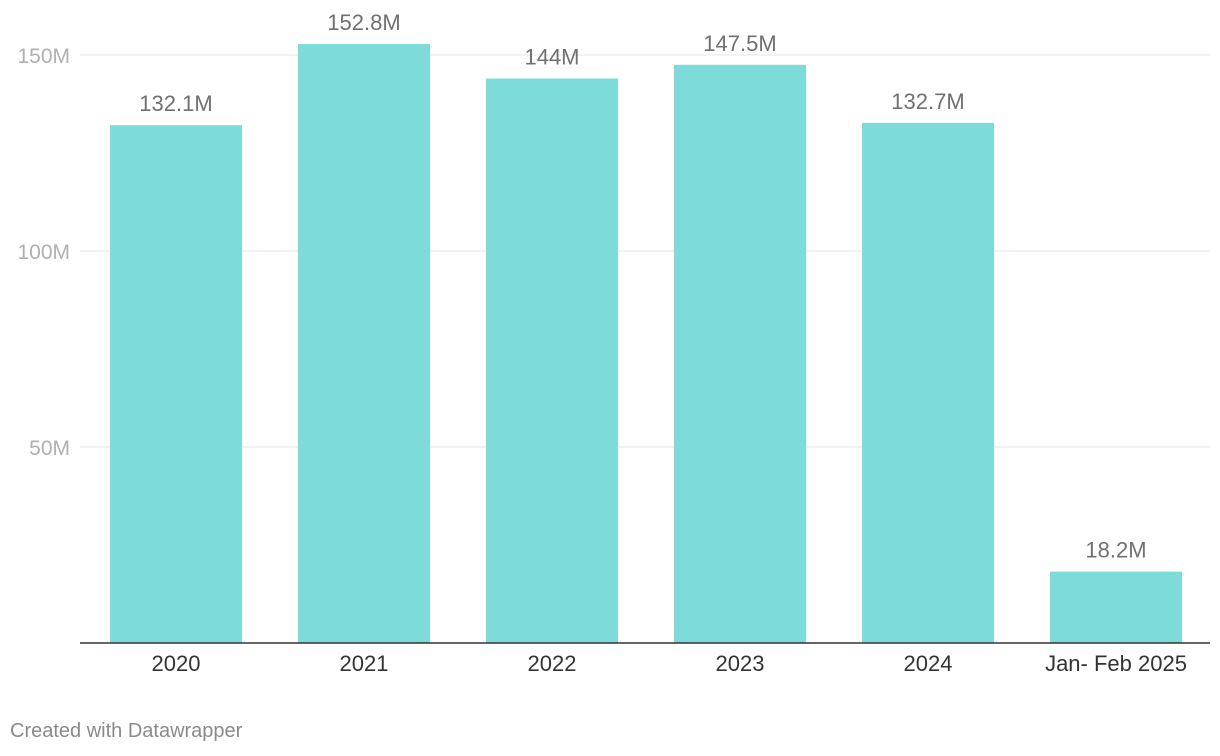 Image resolution: width=1220 pixels, height=756 pixels. Describe the element at coordinates (43, 252) in the screenshot. I see `y-axis-tick-label: 100M` at that location.